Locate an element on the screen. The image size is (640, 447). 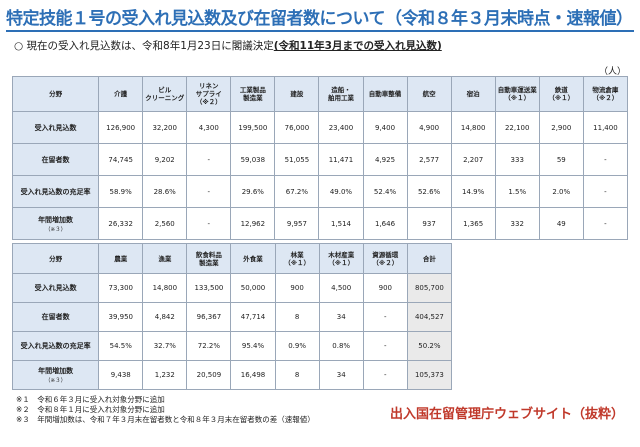
table-cell: 72.2% is located at coordinates (209, 346).